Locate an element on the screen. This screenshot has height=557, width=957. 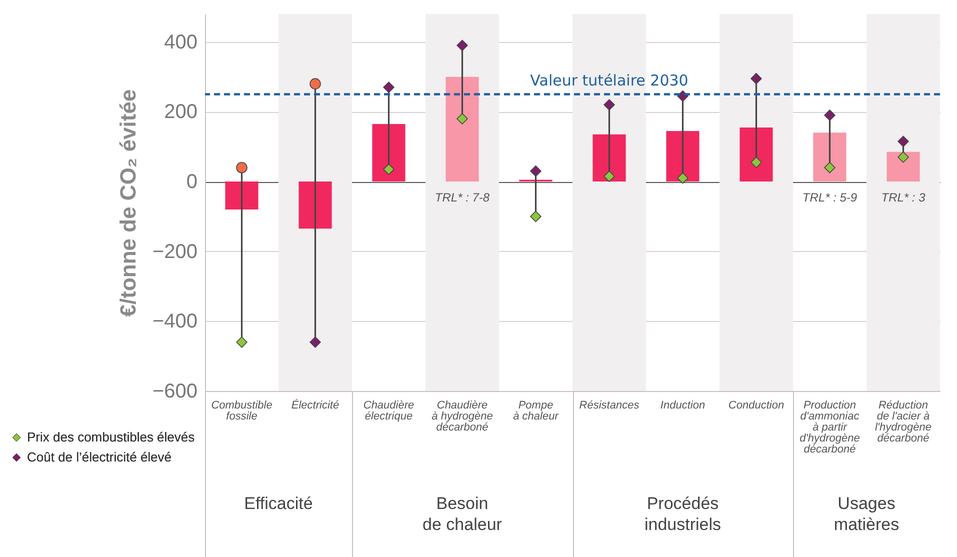
annotation: TRL* : 3 is located at coordinates (903, 197).